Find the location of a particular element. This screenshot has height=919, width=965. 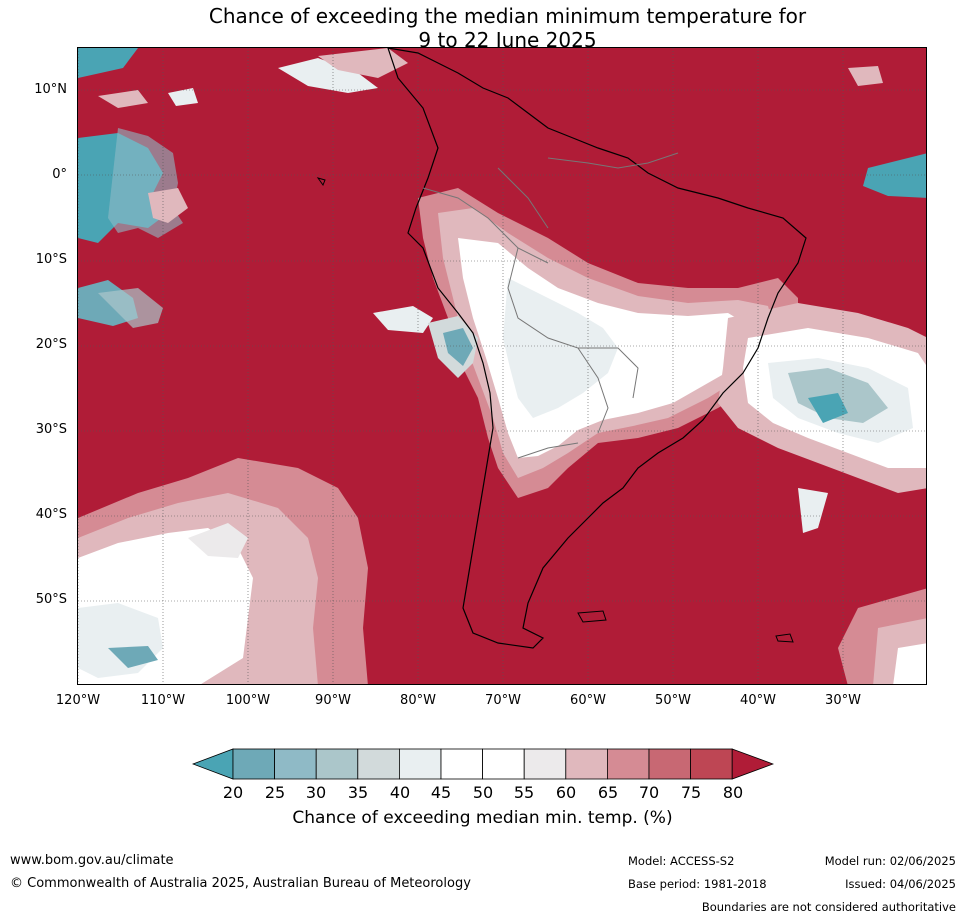

lat-label-10s: 10°S is located at coordinates (51, 259).